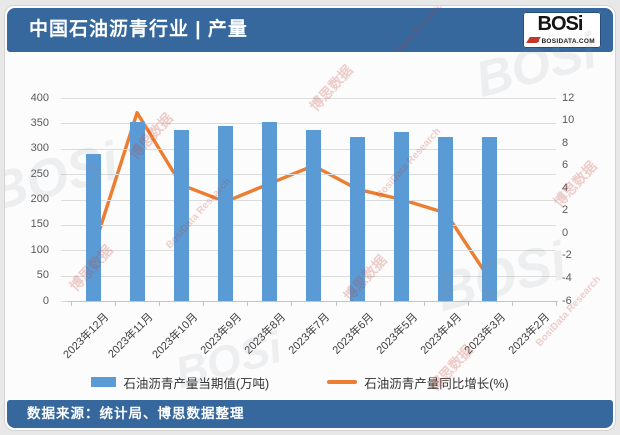  I want to click on legend-bar-label: 石油沥青产量当期值(万吨), so click(196, 383).